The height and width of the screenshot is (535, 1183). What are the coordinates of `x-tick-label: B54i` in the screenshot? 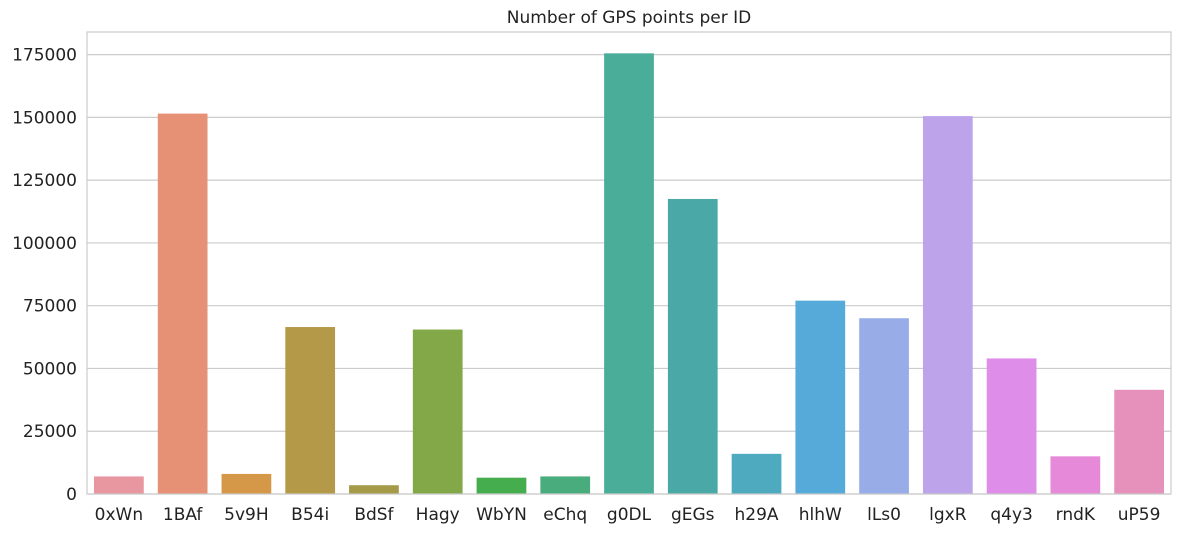 It's located at (310, 515).